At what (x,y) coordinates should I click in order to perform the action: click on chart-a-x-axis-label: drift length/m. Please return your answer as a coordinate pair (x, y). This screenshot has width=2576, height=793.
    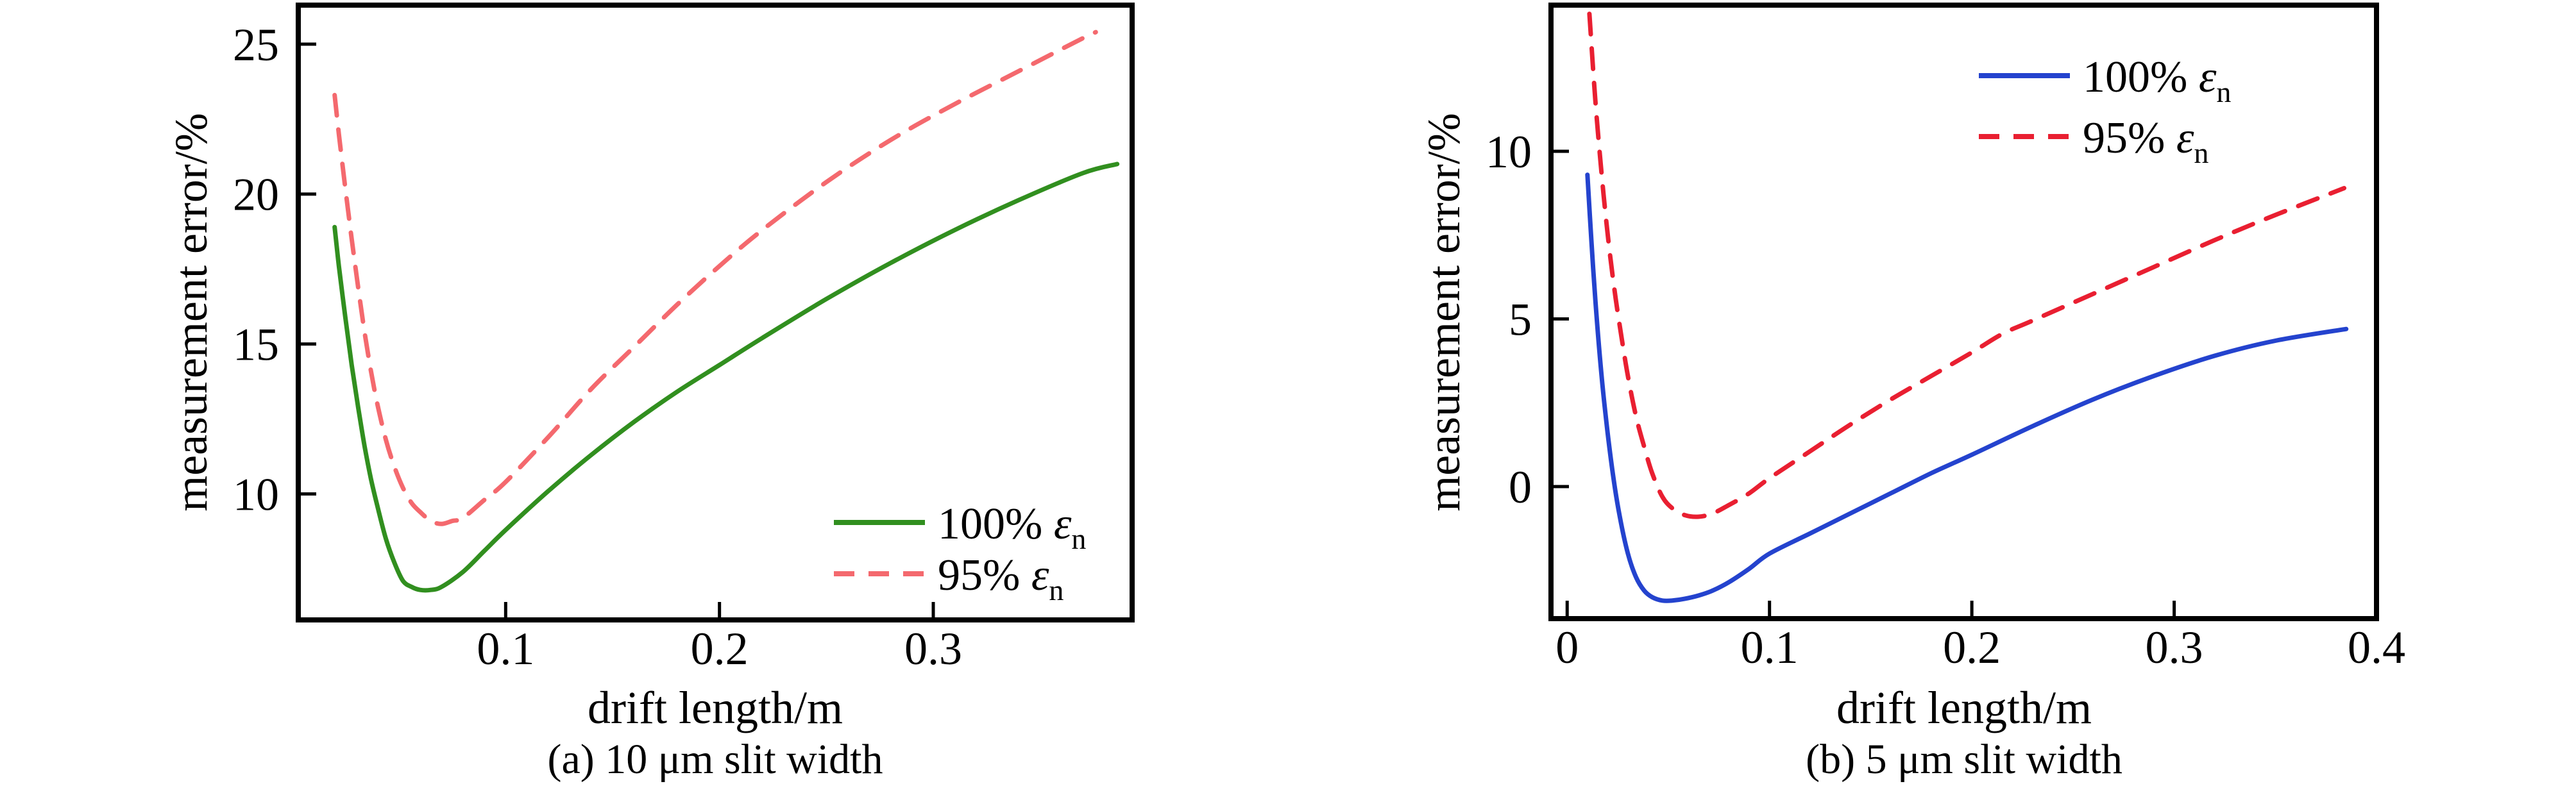
    Looking at the image, I should click on (715, 707).